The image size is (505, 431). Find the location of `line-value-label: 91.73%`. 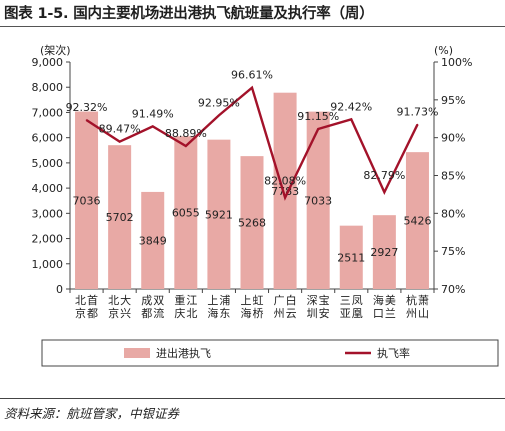

line-value-label: 91.73% is located at coordinates (417, 112).